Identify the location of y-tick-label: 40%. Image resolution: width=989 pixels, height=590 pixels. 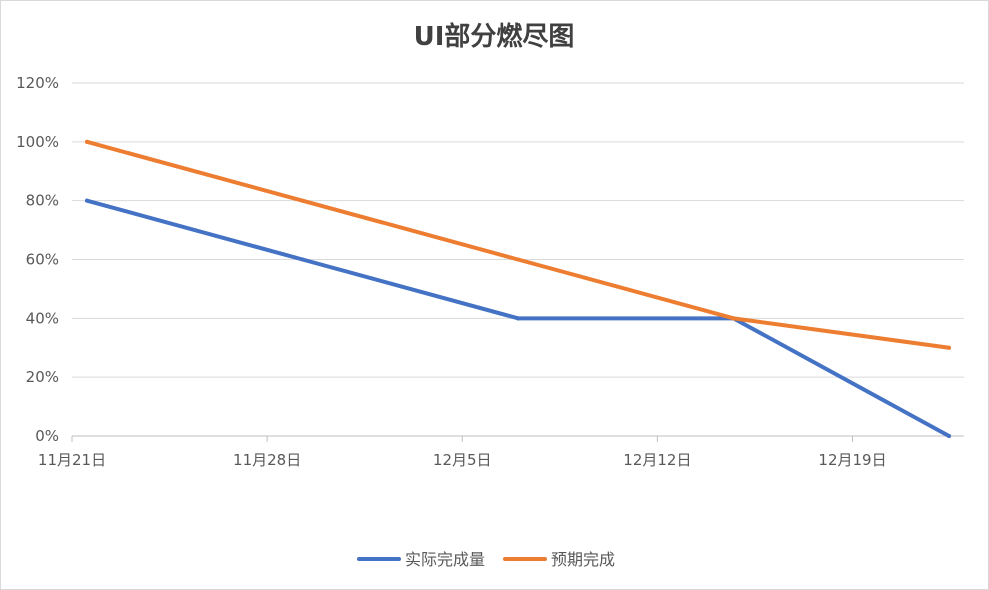
(42, 318).